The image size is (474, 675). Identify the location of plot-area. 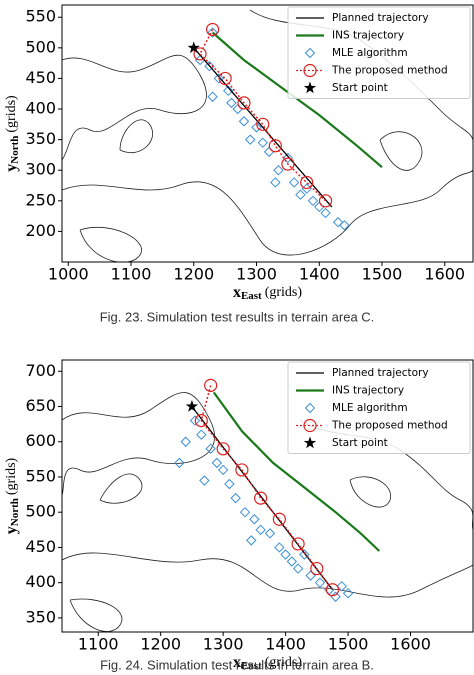
(285, 126).